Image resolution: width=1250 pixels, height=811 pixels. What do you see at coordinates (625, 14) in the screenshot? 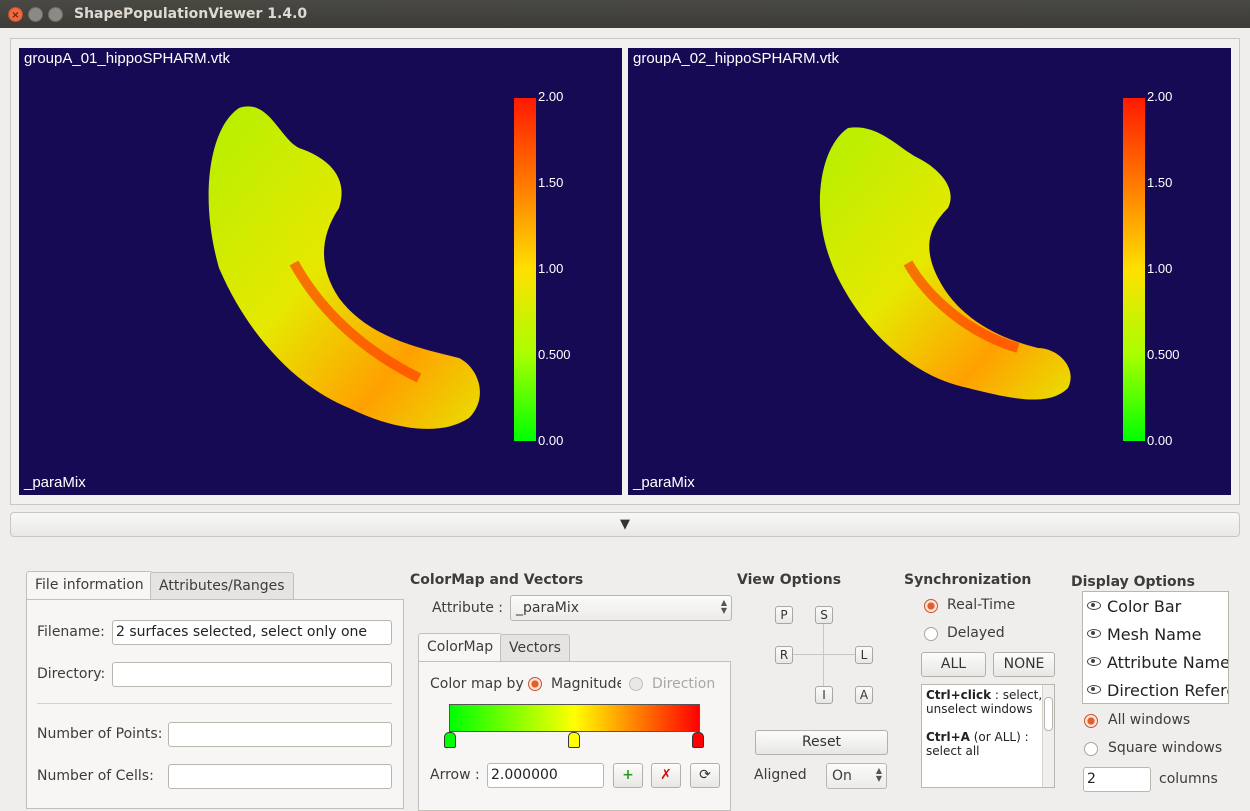
I see `title-bar: × ShapePopulationViewer 1.4.0` at bounding box center [625, 14].